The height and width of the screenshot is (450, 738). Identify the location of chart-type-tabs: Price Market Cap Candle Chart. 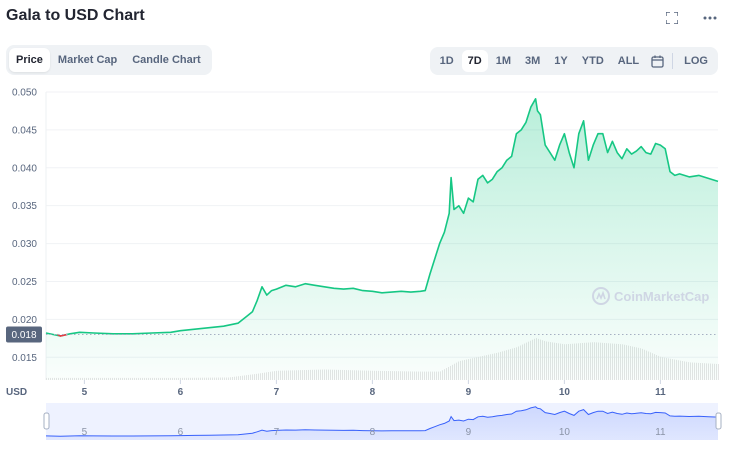
(109, 60).